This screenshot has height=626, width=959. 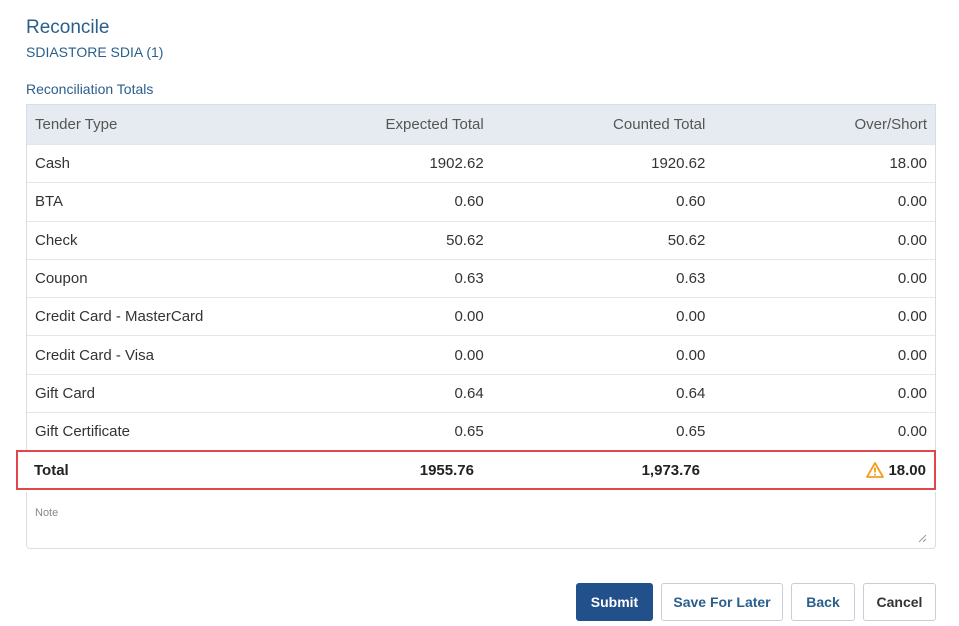 What do you see at coordinates (68, 27) in the screenshot?
I see `page-title: Reconcile` at bounding box center [68, 27].